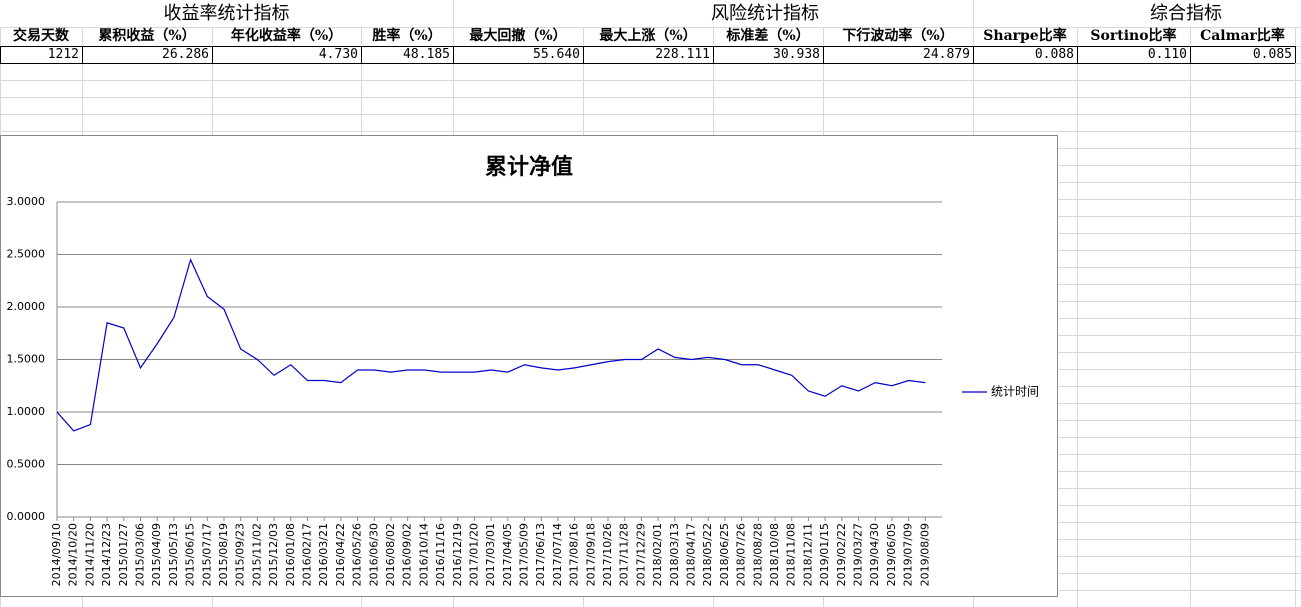 The height and width of the screenshot is (607, 1301). What do you see at coordinates (473, 554) in the screenshot?
I see `x-tick-label: 2017/01/20` at bounding box center [473, 554].